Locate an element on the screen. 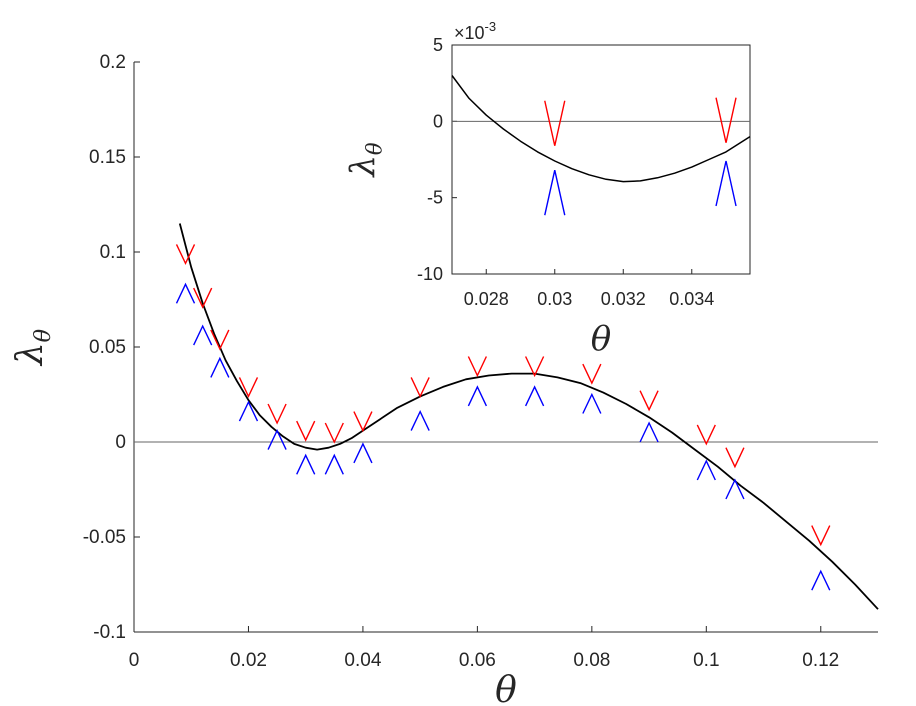  x-tick-label: 0 is located at coordinates (134, 660).